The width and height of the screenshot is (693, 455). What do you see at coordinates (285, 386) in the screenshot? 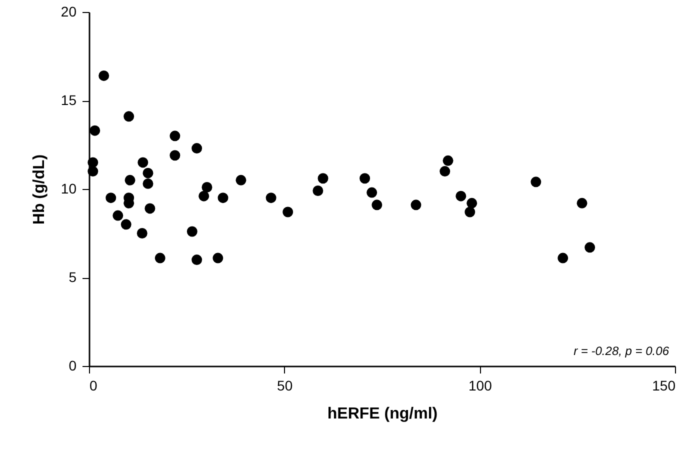
I see `x-tick-label: 50` at bounding box center [285, 386].